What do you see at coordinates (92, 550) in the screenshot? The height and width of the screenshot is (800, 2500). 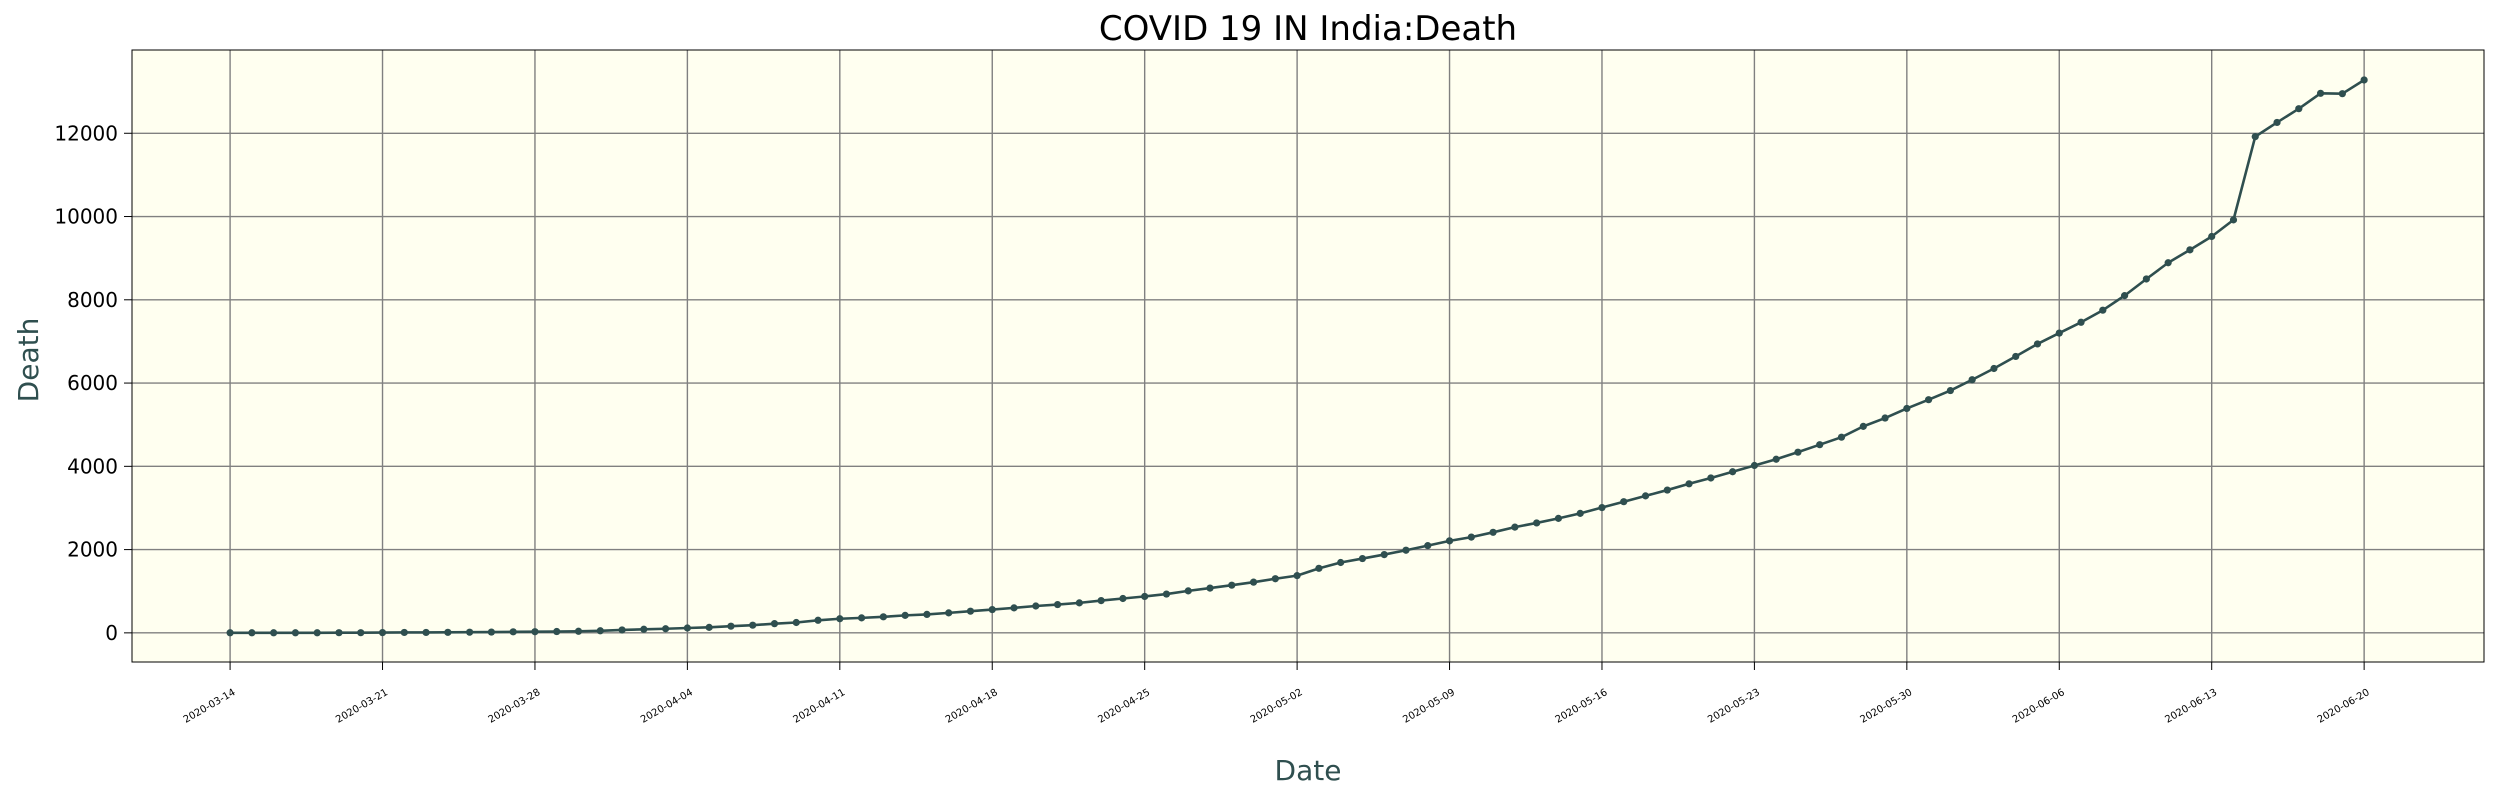 I see `y-tick-label: 2000` at bounding box center [92, 550].